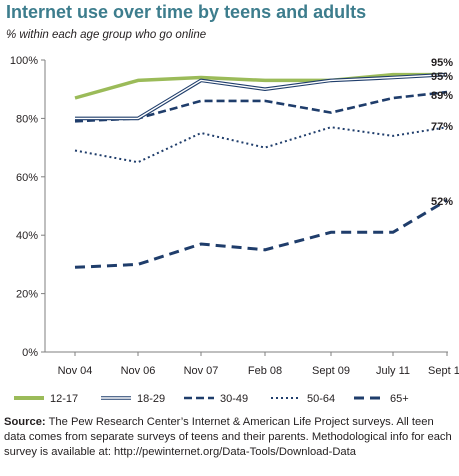 The image size is (459, 476). I want to click on end-labels: 95% 95% 89% 77% 52%, so click(442, 132).